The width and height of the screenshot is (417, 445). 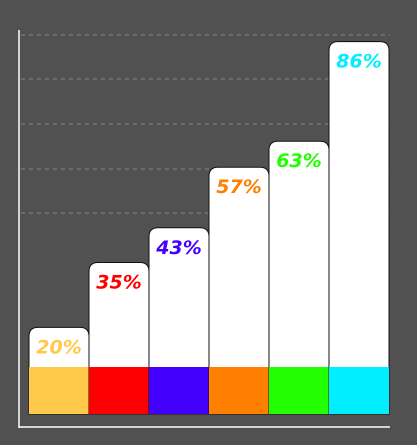 I want to click on bar: 43%, so click(x=179, y=321).